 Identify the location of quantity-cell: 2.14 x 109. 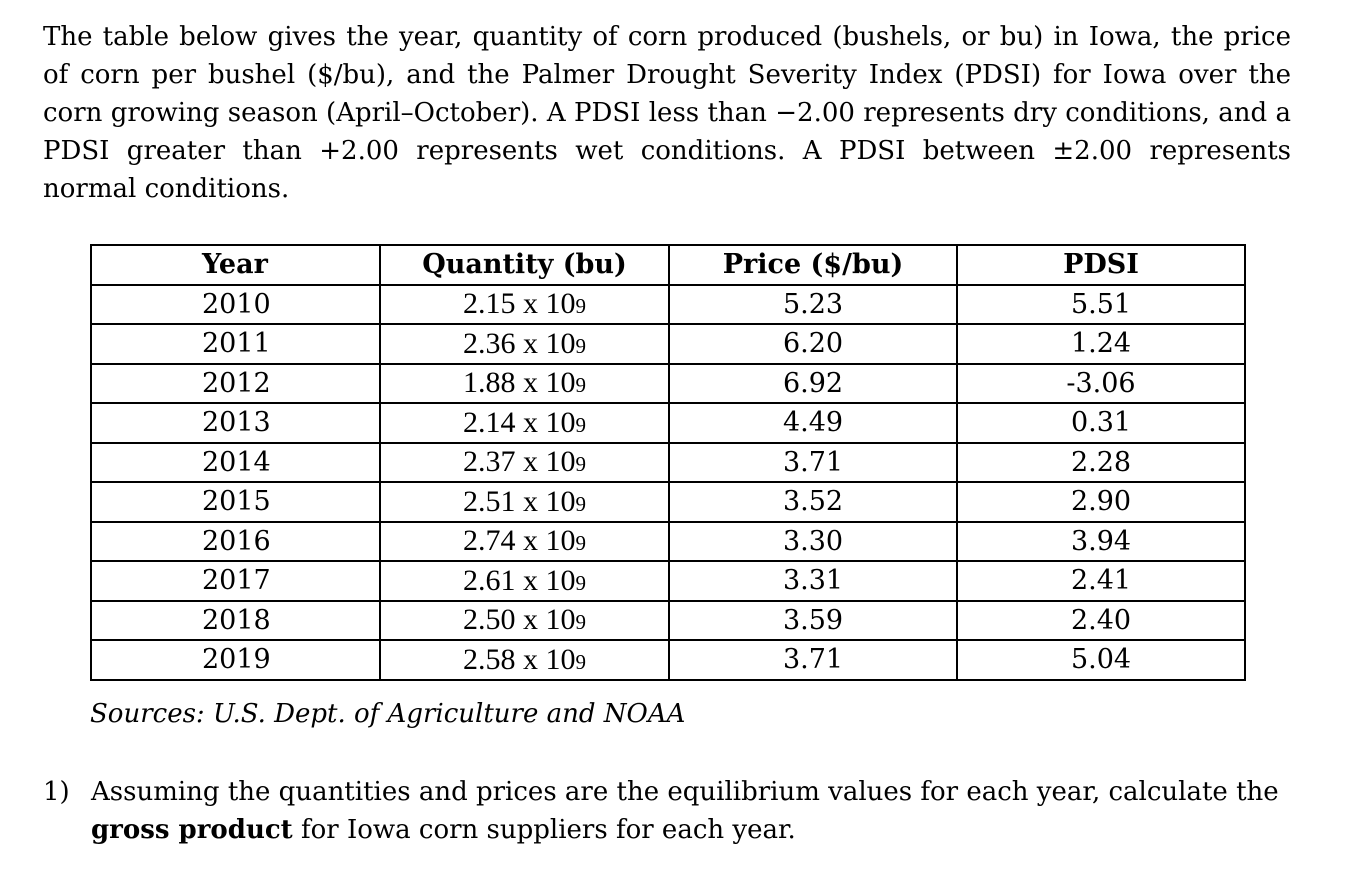
(524, 423).